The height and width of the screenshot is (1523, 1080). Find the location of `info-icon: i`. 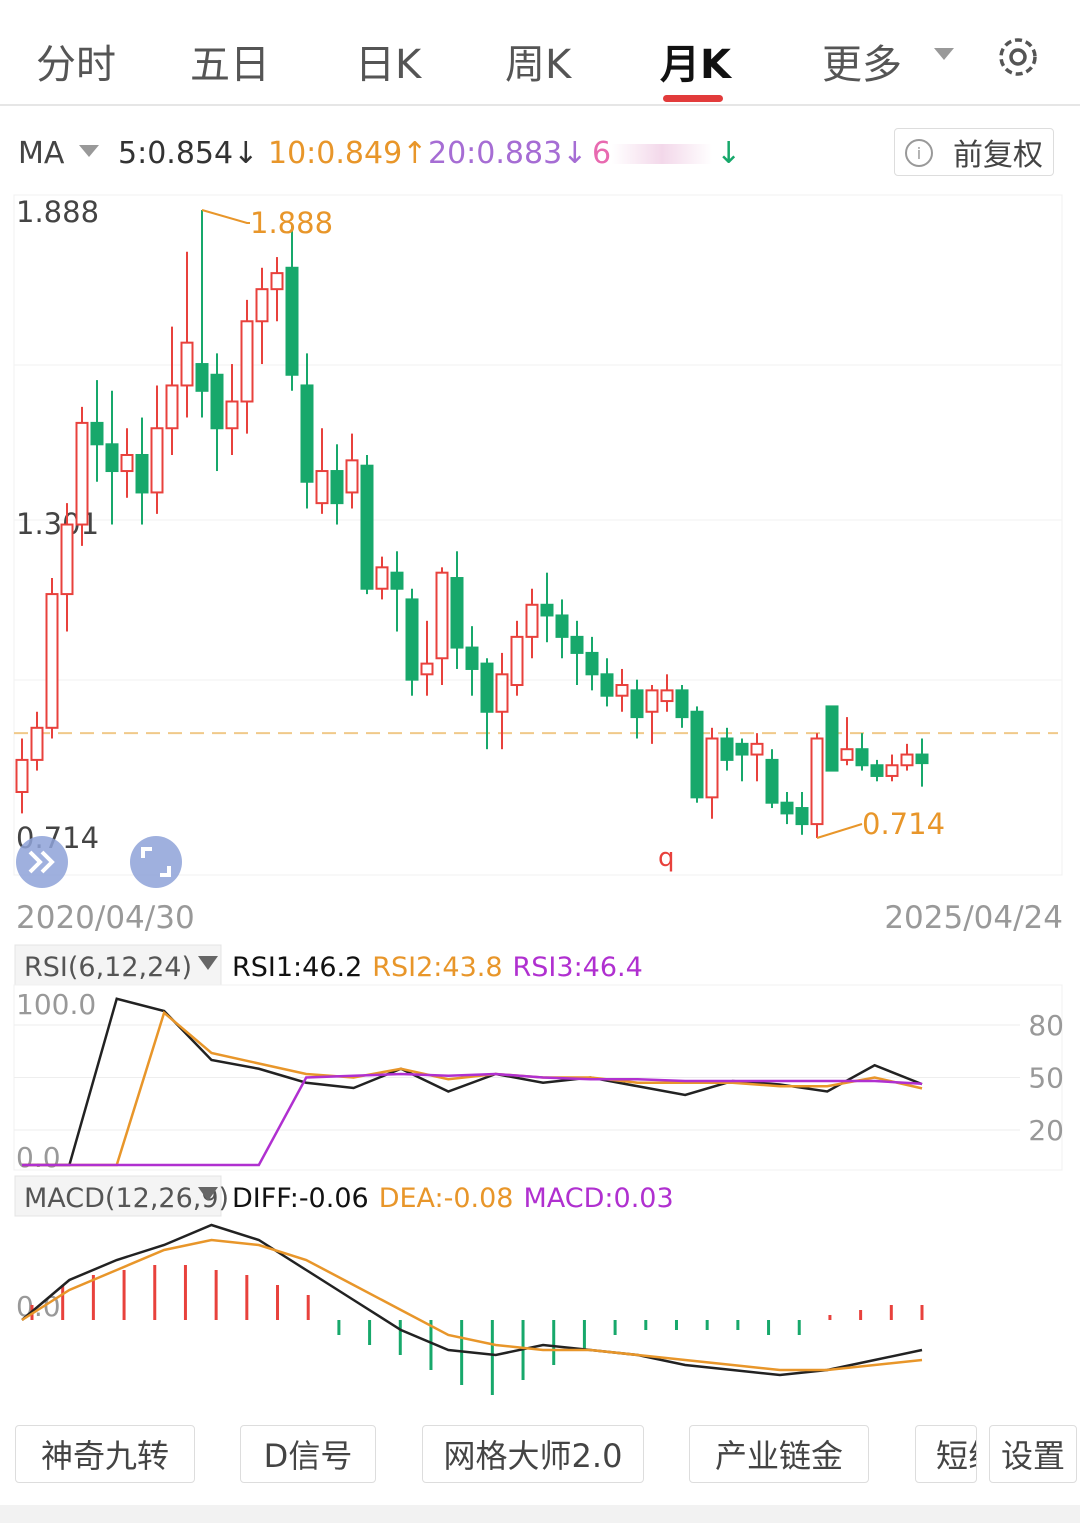

info-icon: i is located at coordinates (919, 153).